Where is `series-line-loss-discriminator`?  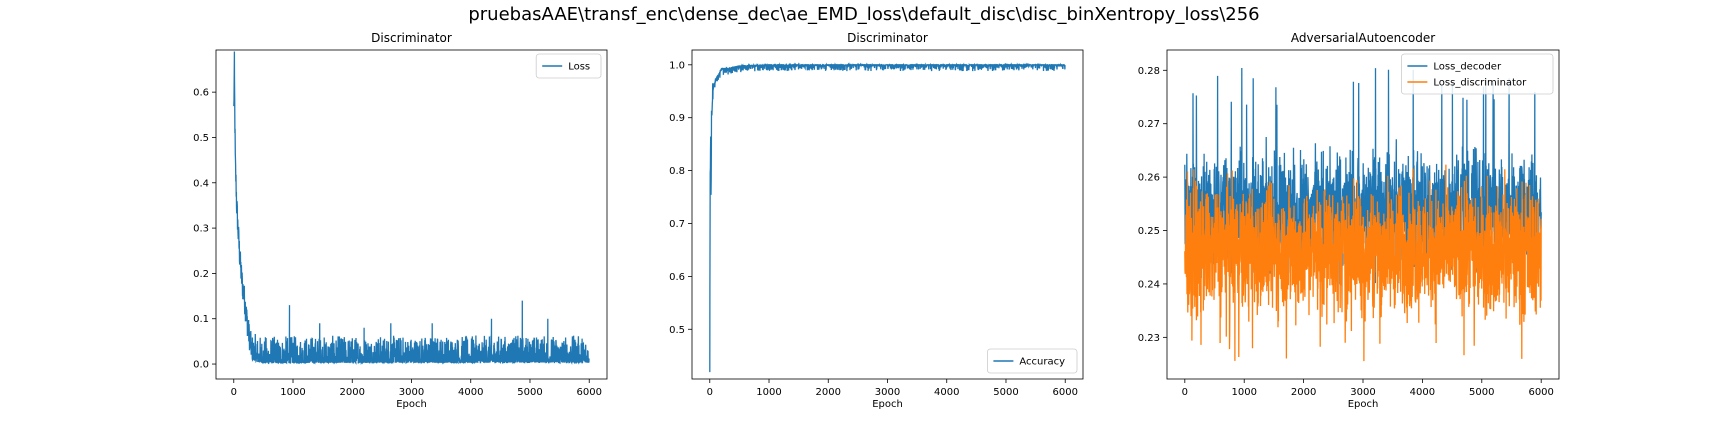
series-line-loss-discriminator is located at coordinates (1363, 263).